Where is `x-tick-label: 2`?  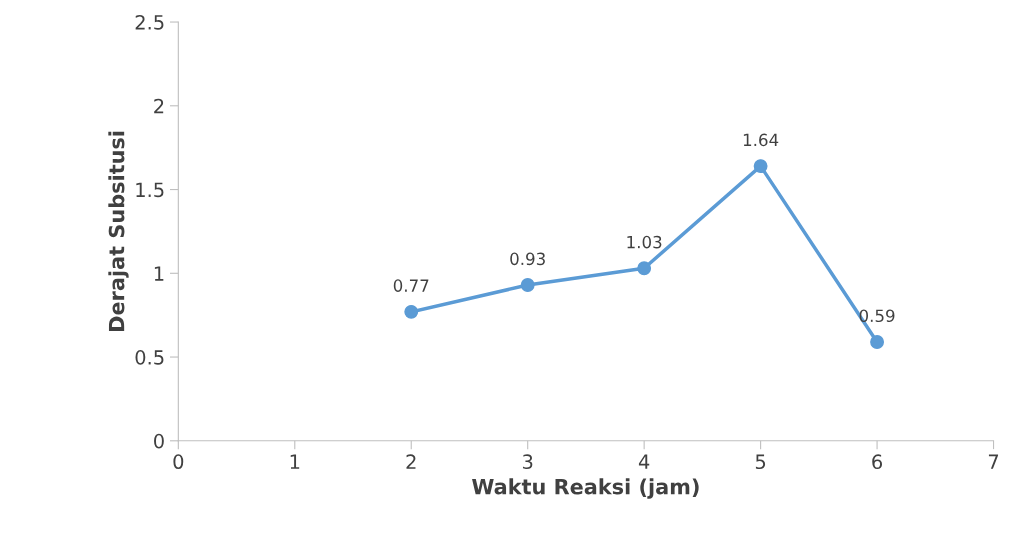
x-tick-label: 2 is located at coordinates (411, 461).